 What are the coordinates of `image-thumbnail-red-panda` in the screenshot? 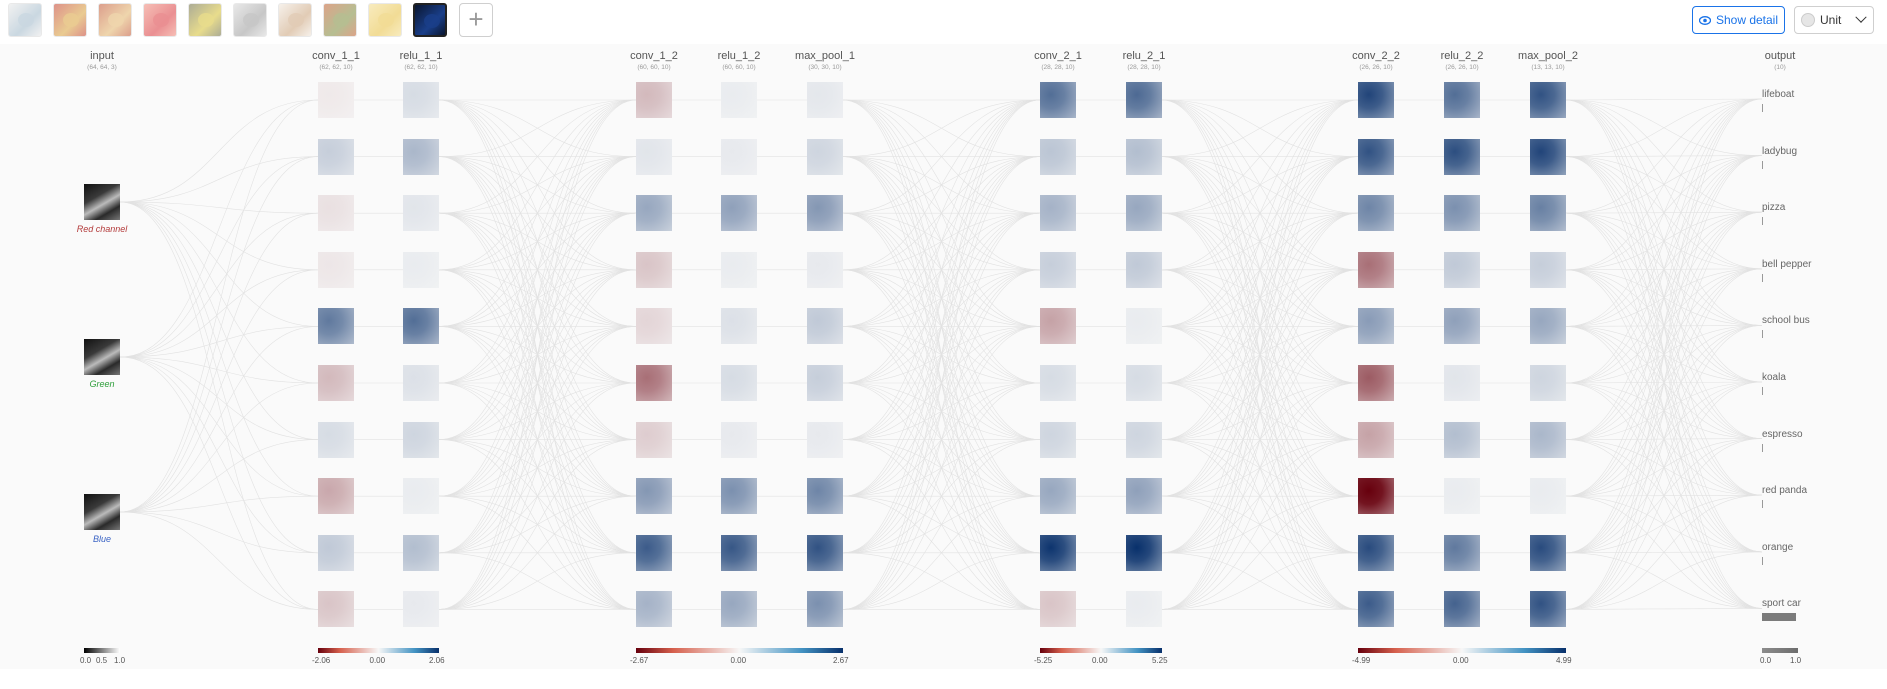 It's located at (340, 20).